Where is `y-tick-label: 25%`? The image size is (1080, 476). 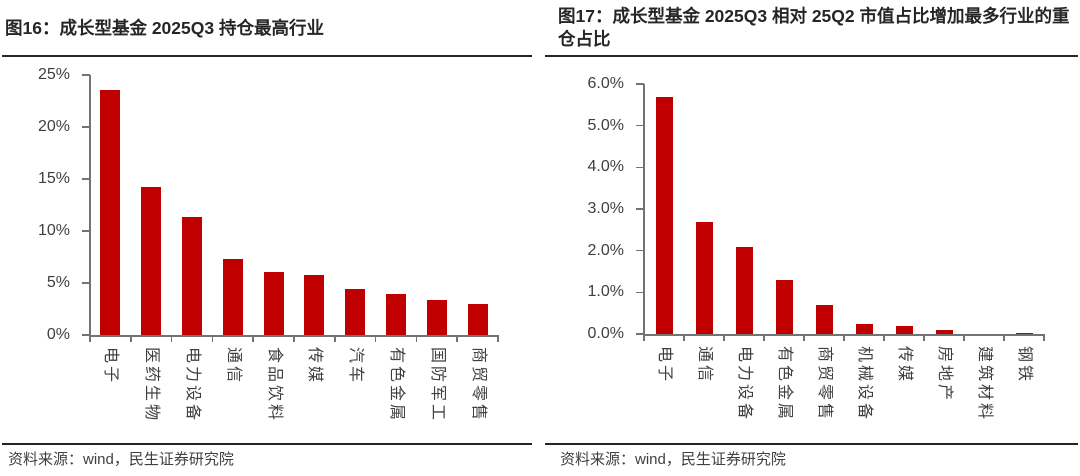 y-tick-label: 25% is located at coordinates (53, 74).